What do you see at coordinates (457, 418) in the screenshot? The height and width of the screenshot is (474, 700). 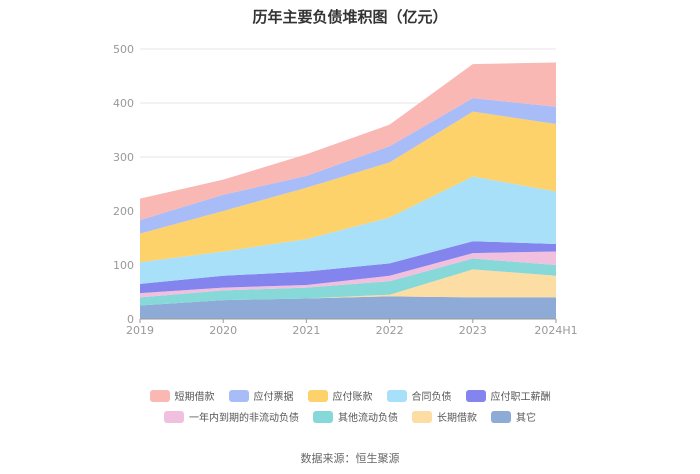 I see `legend-label: 长期借款` at bounding box center [457, 418].